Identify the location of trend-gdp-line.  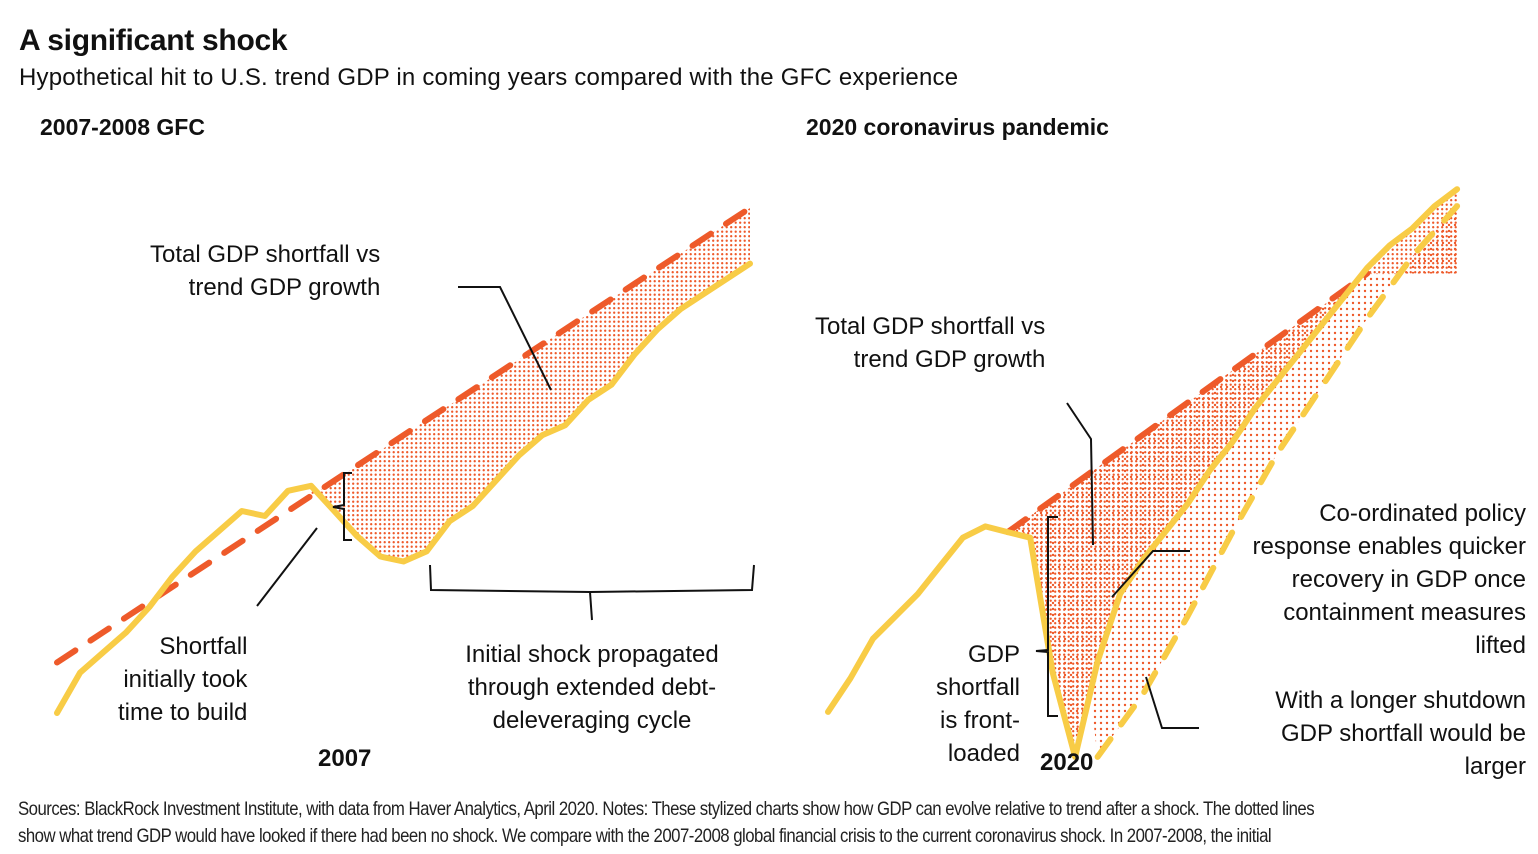
(1187, 403).